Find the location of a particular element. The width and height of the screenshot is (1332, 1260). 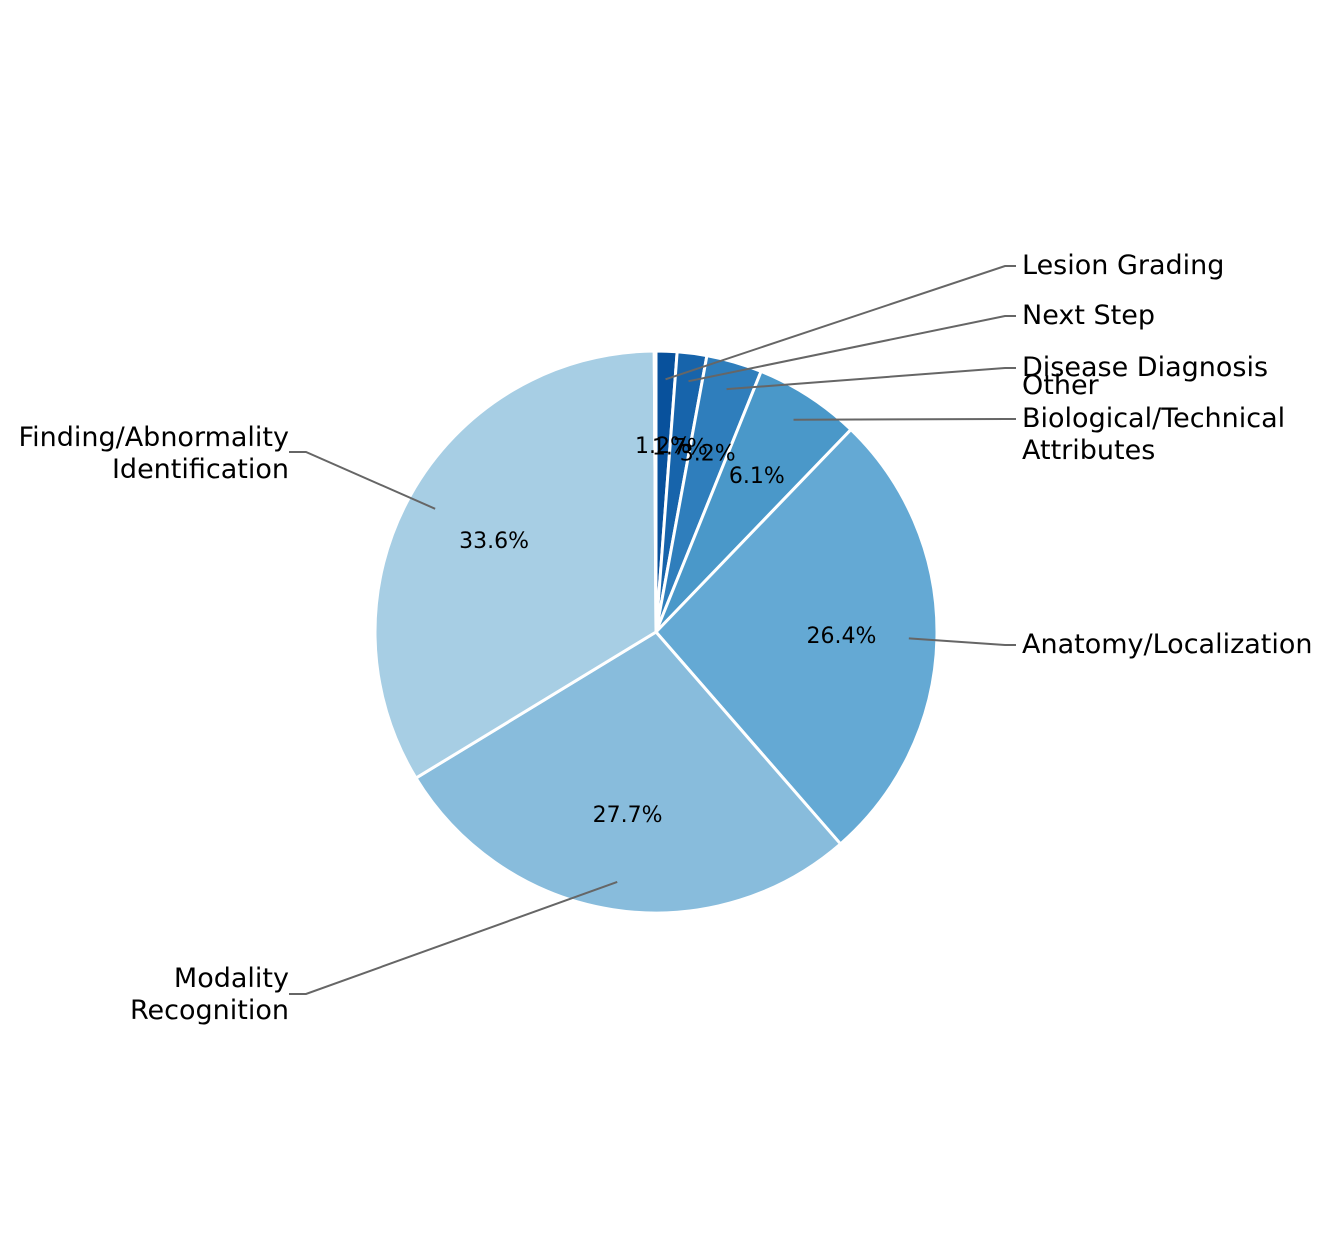

leader-line-lesion-grading is located at coordinates (840, 323).